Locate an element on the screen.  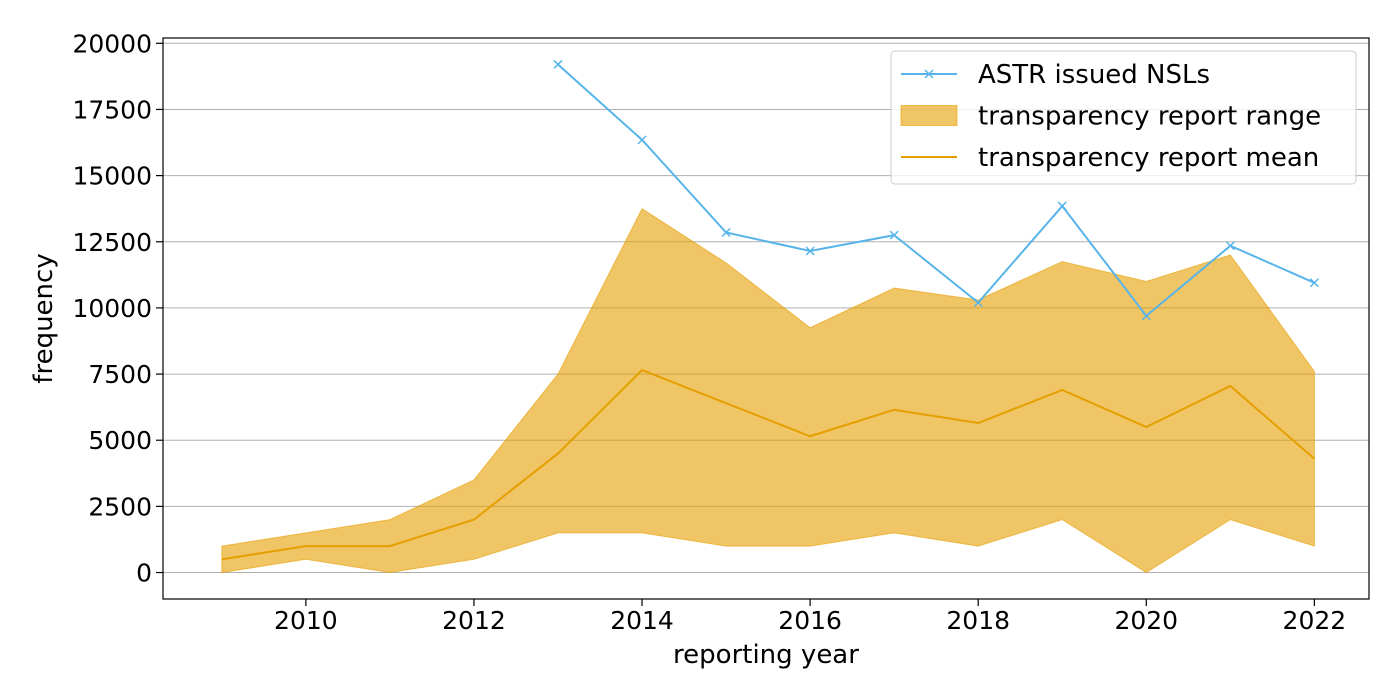
x-axis-label: reporting year is located at coordinates (766, 655).